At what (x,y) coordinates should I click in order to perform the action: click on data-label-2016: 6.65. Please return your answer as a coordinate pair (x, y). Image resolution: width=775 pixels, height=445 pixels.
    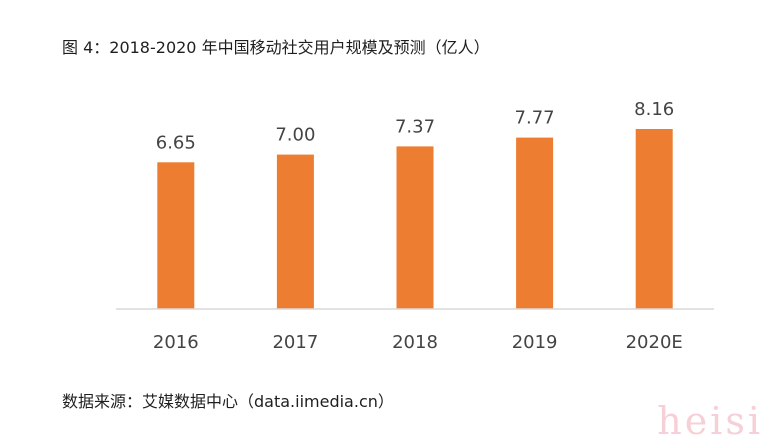
    Looking at the image, I should click on (176, 142).